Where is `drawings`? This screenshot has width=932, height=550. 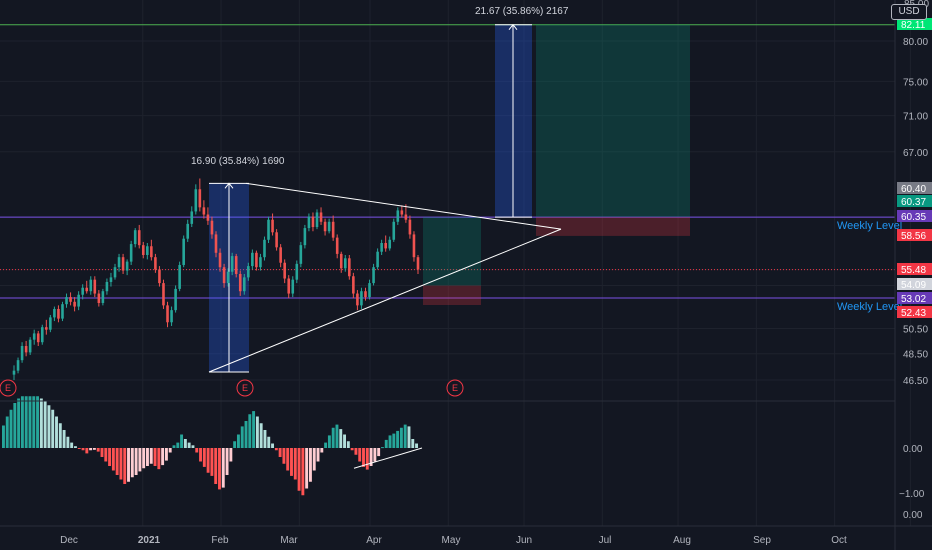 drawings is located at coordinates (385, 277).